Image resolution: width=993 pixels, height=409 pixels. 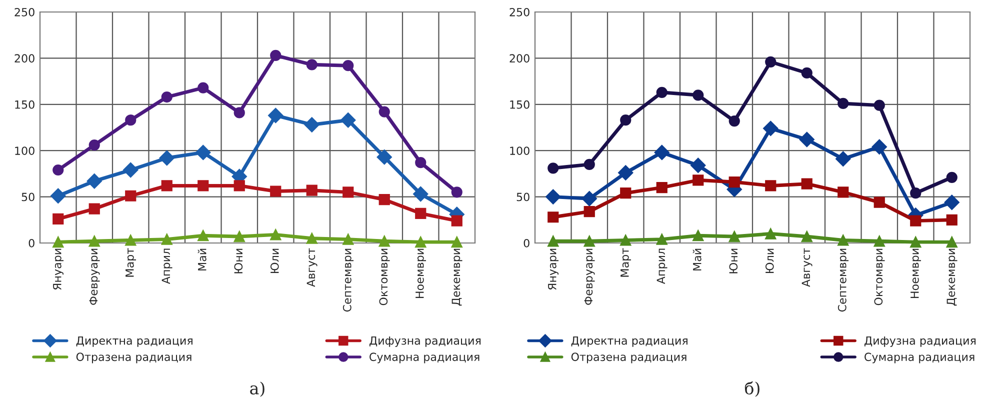 I want to click on x-tick-label: Юни, so click(x=733, y=261).